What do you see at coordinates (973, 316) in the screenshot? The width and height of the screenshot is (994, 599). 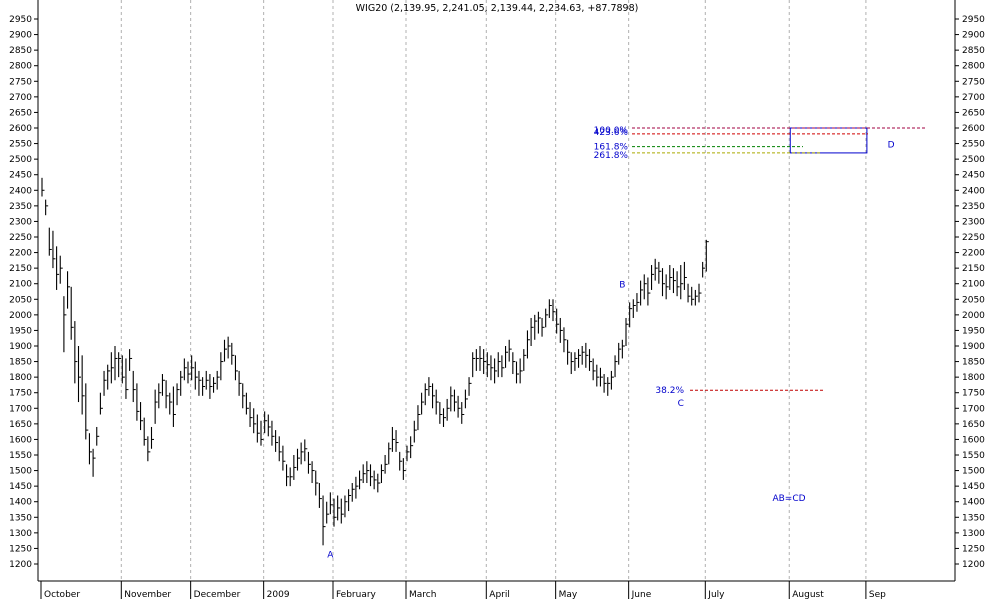 I see `y-tick-label-right: 2000` at bounding box center [973, 316].